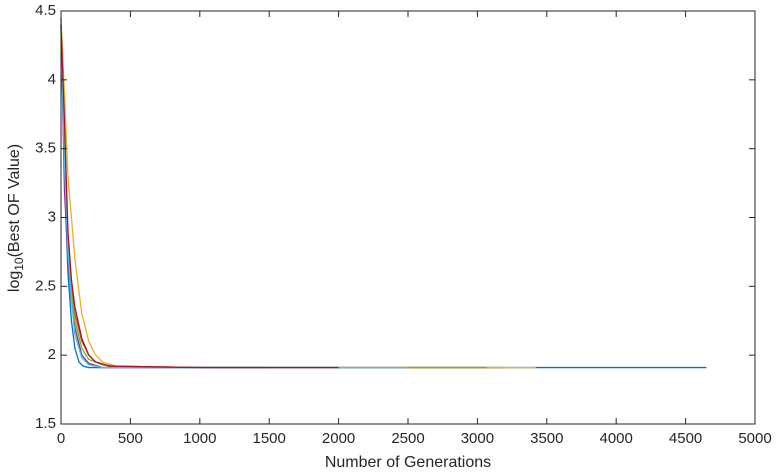  What do you see at coordinates (45, 10) in the screenshot?
I see `y-tick-label: 4.5` at bounding box center [45, 10].